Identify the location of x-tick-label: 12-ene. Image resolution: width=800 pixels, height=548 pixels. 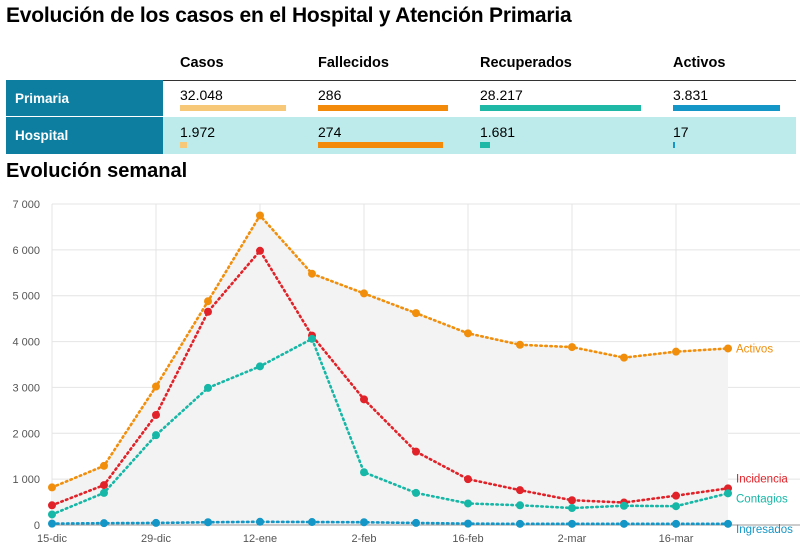
(260, 539).